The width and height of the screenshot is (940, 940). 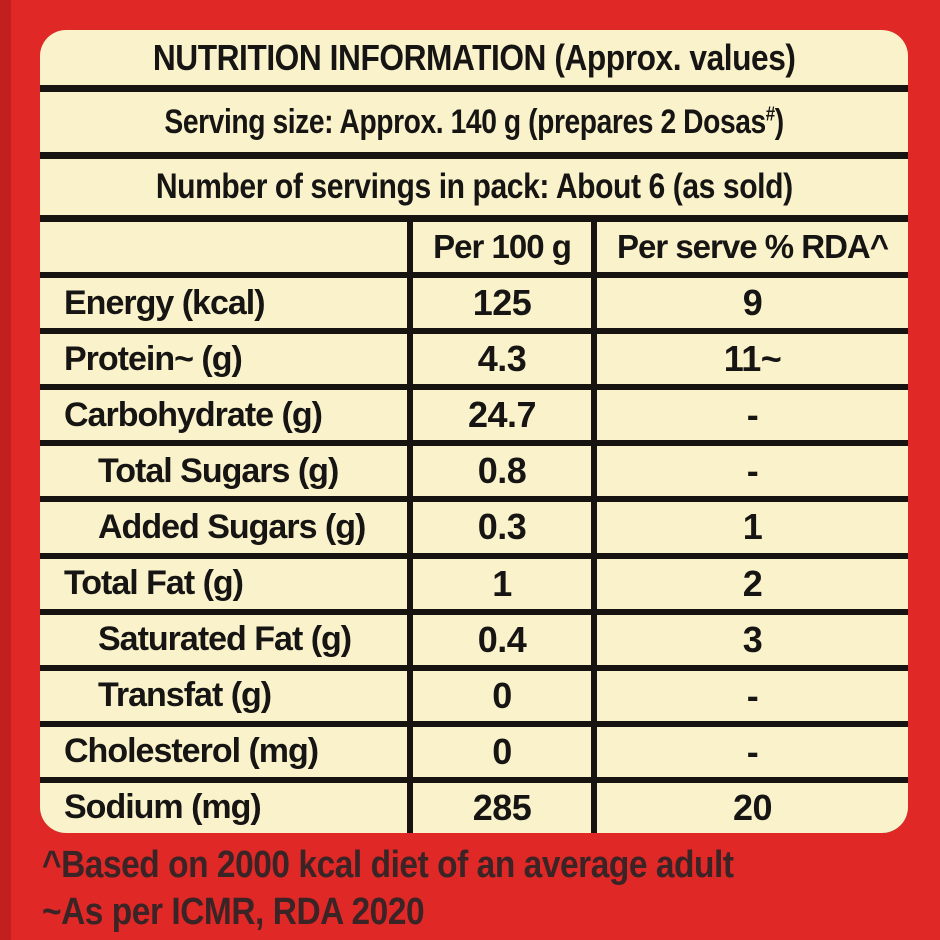 What do you see at coordinates (779, 121) in the screenshot?
I see `serving-size-suffix: )` at bounding box center [779, 121].